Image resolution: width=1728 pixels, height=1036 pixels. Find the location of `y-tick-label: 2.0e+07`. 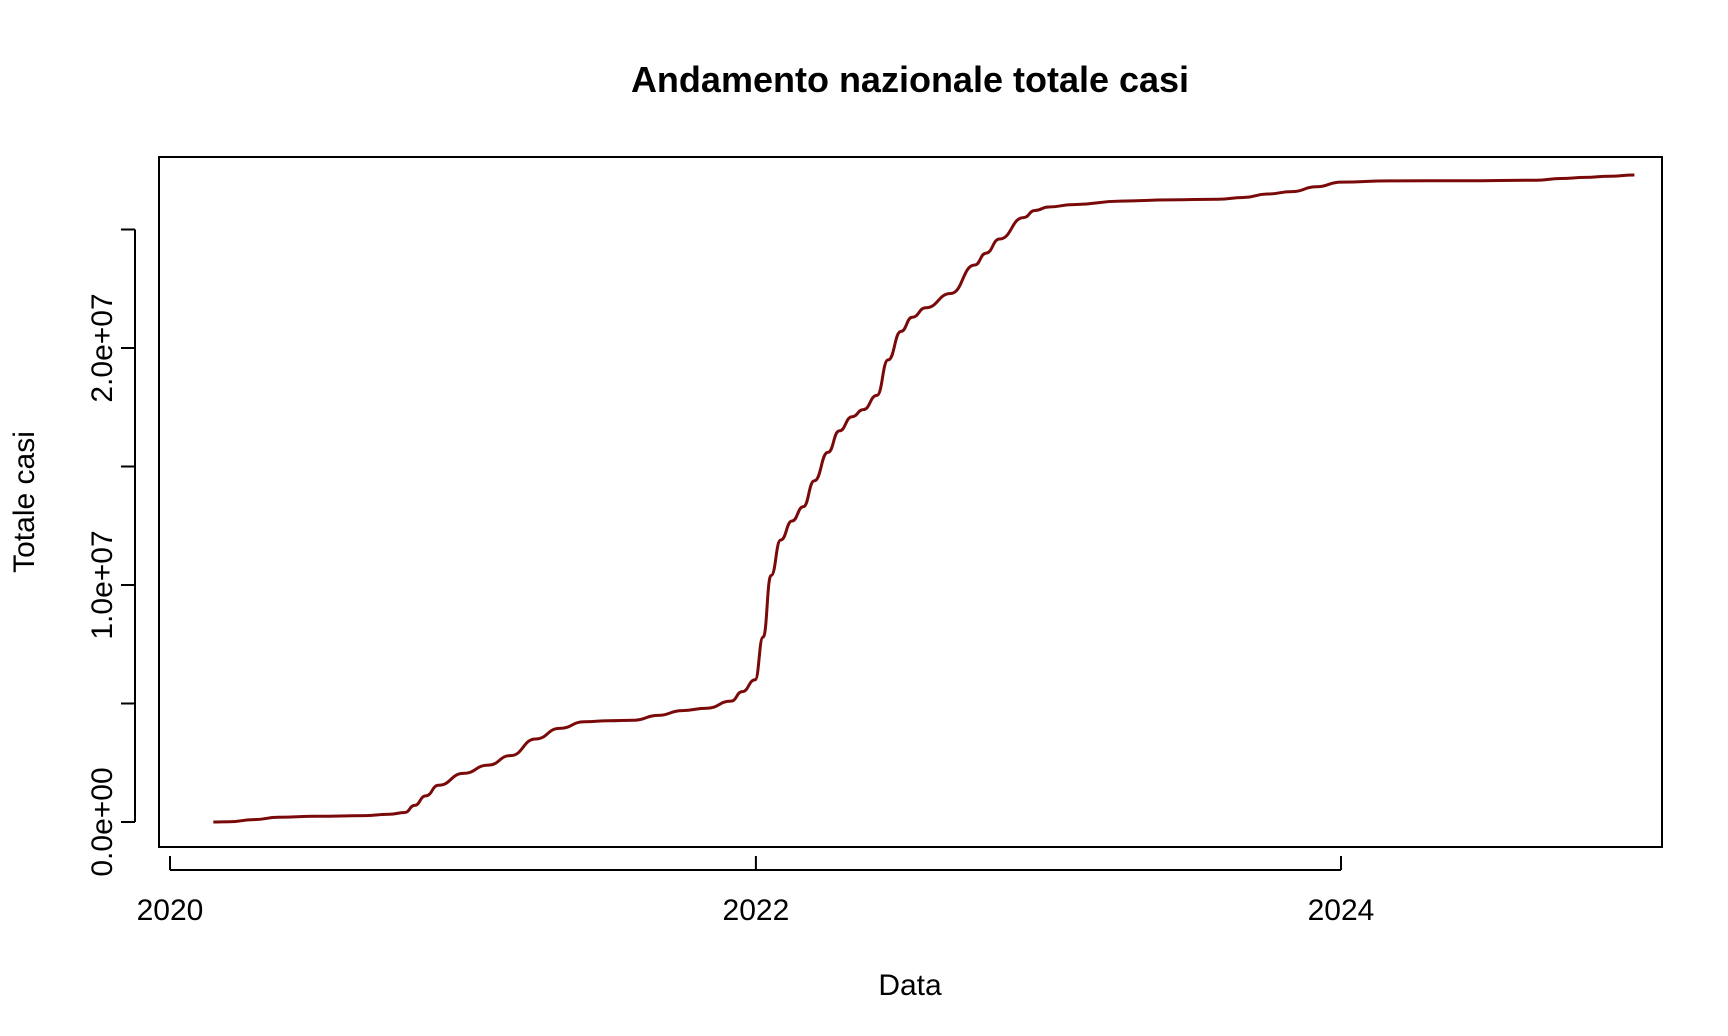

y-tick-label: 2.0e+07 is located at coordinates (102, 347).